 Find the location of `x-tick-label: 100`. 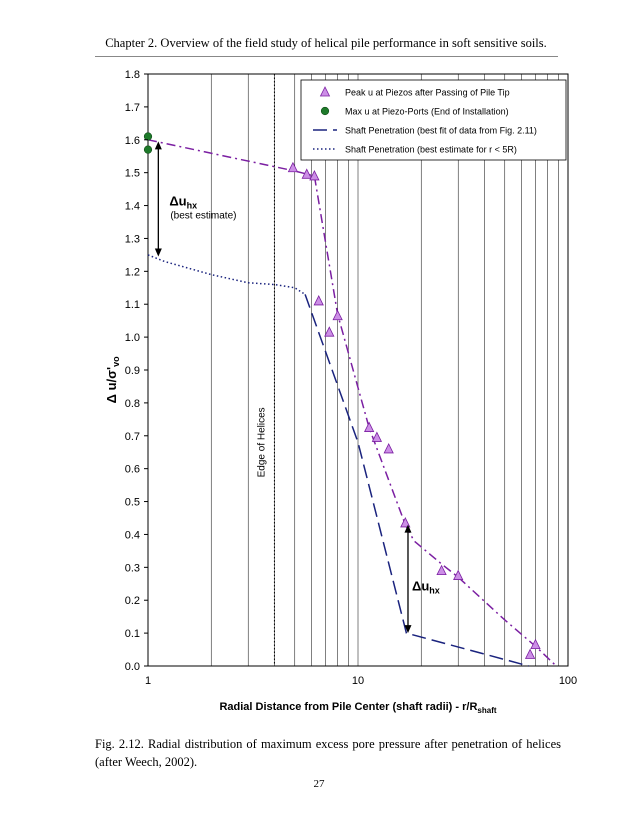

x-tick-label: 100 is located at coordinates (568, 681).